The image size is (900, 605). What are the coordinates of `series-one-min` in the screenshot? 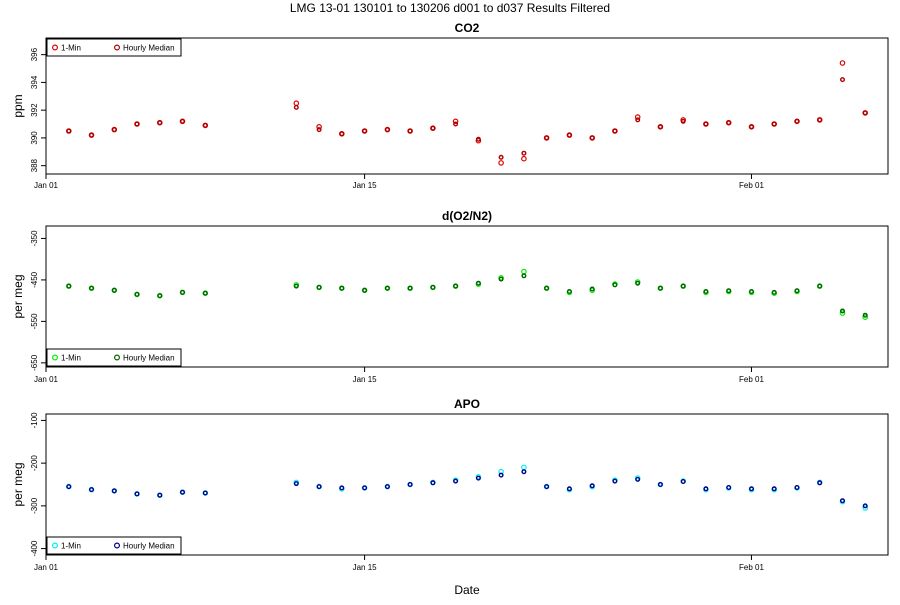 It's located at (467, 294).